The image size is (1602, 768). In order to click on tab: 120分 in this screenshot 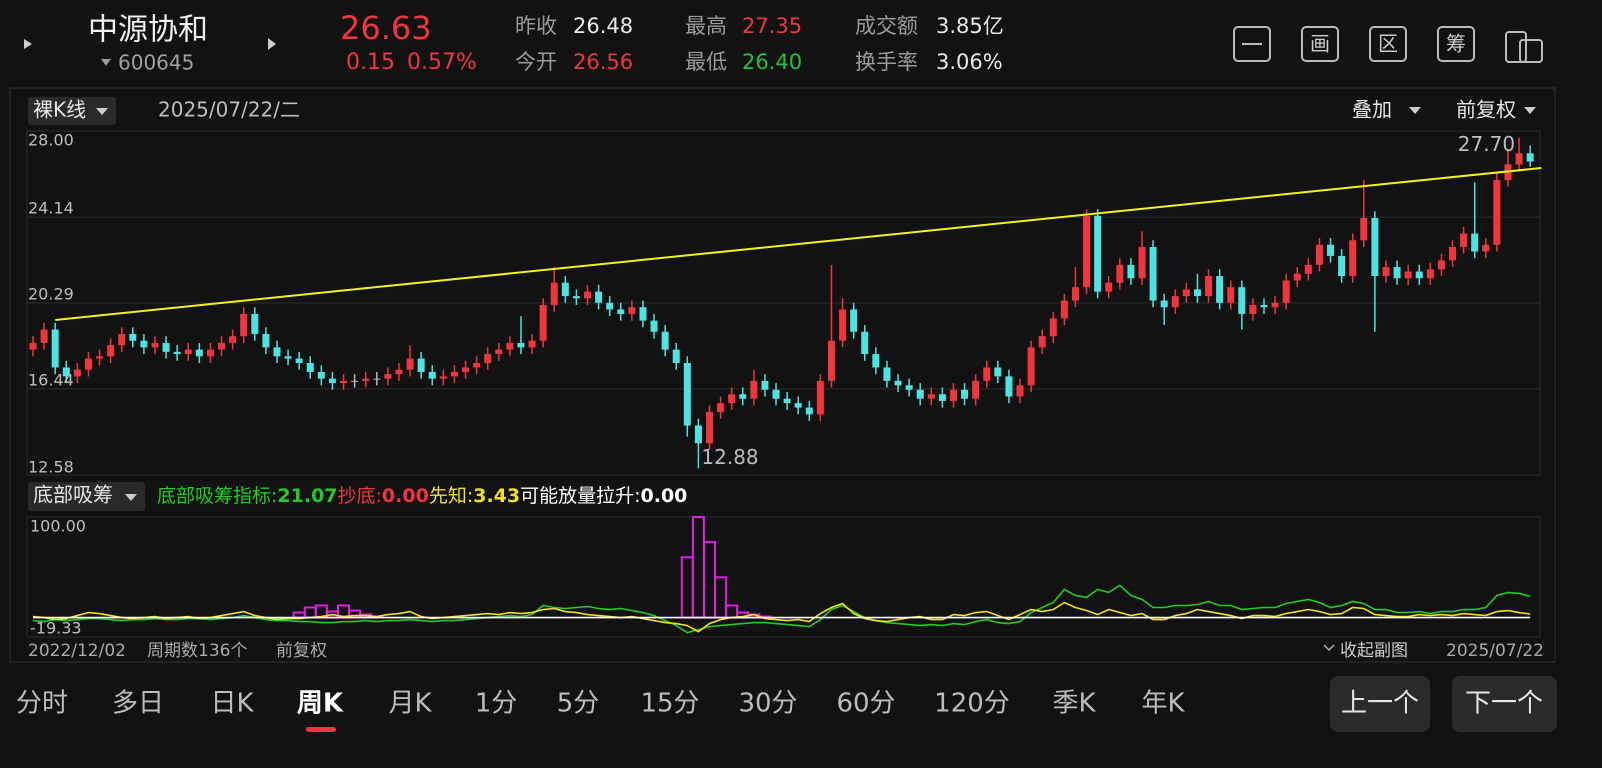, I will do `click(972, 704)`.